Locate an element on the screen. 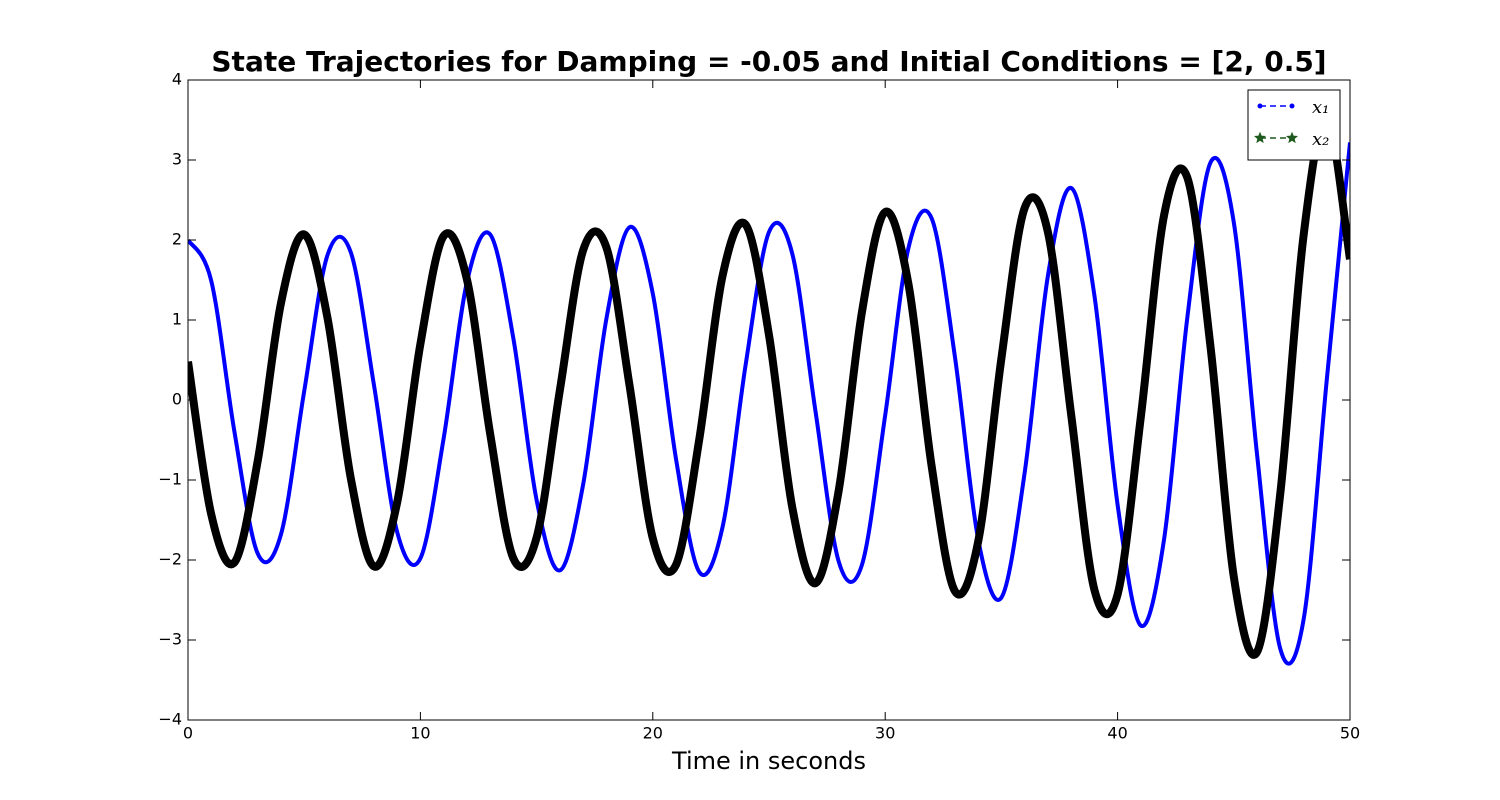  x-tick-label: 20 is located at coordinates (653, 733).